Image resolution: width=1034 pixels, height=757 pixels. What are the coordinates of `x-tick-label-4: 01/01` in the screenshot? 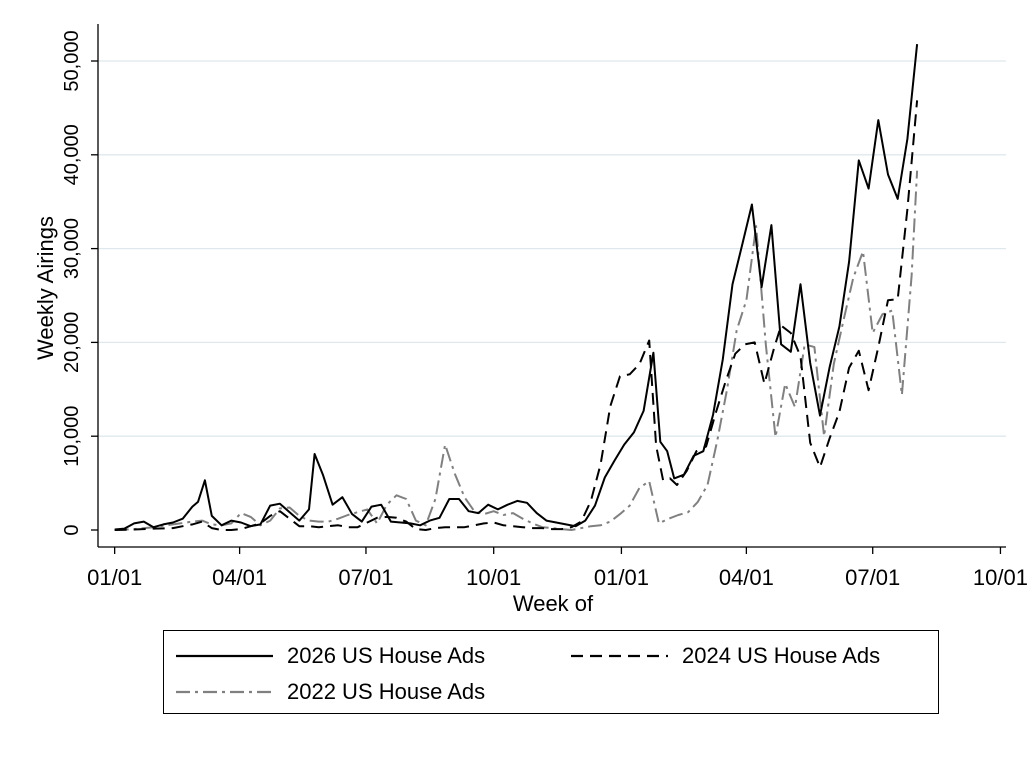 It's located at (621, 577).